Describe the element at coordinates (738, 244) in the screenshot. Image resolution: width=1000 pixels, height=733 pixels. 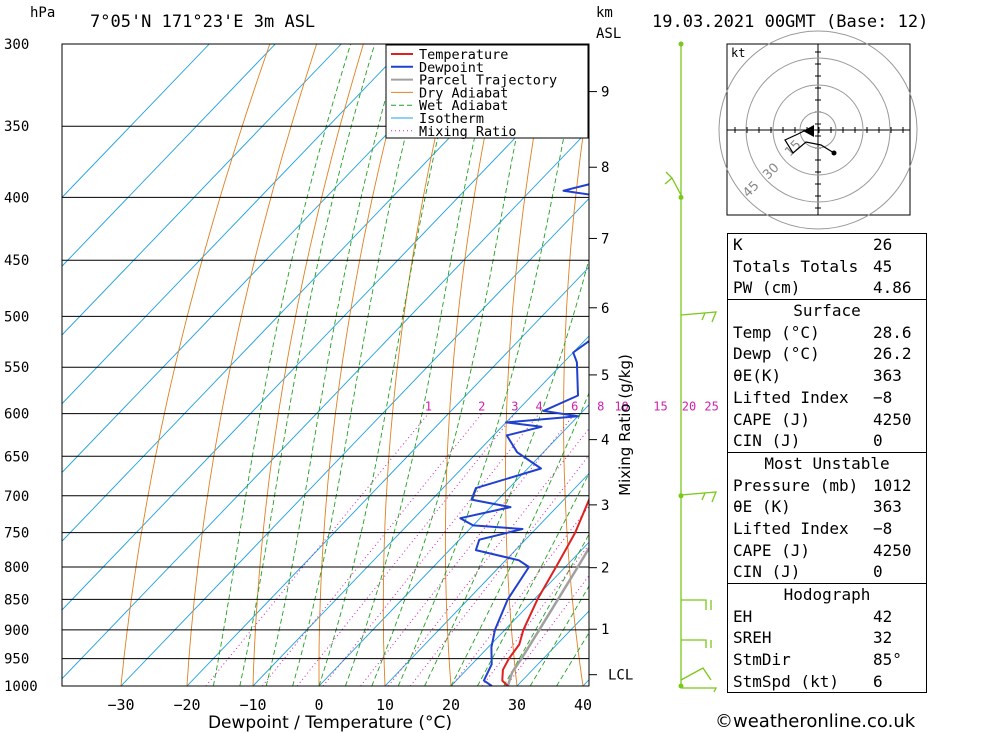
I see `index-label: K` at that location.